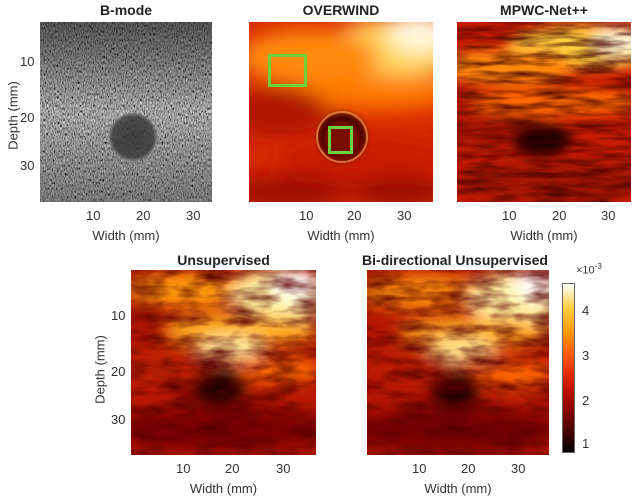  I want to click on unsupervised-ytick-30: 30, so click(118, 419).